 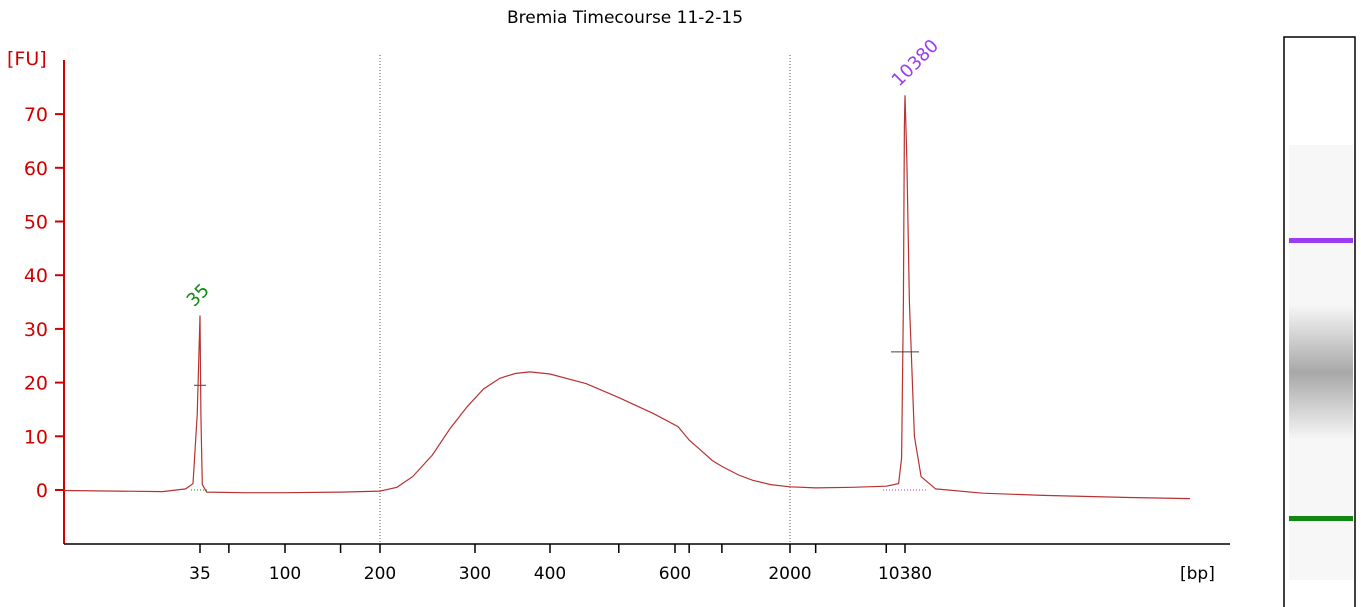 What do you see at coordinates (27, 59) in the screenshot?
I see `y-axis-unit: [FU]` at bounding box center [27, 59].